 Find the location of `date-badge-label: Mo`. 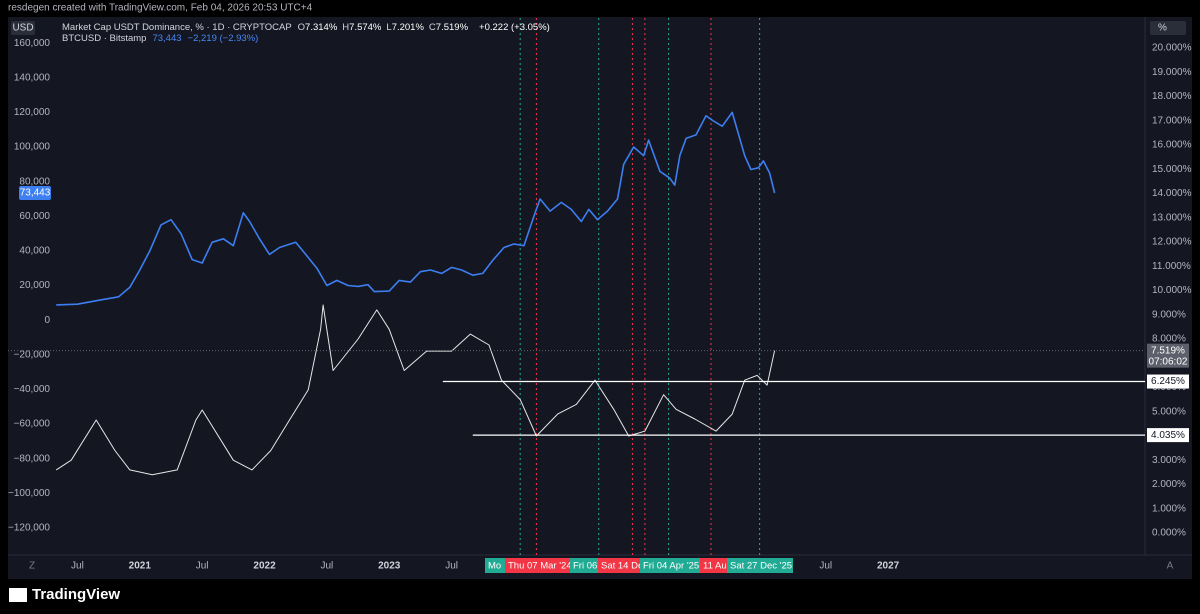

date-badge-label: Mo is located at coordinates (494, 566).